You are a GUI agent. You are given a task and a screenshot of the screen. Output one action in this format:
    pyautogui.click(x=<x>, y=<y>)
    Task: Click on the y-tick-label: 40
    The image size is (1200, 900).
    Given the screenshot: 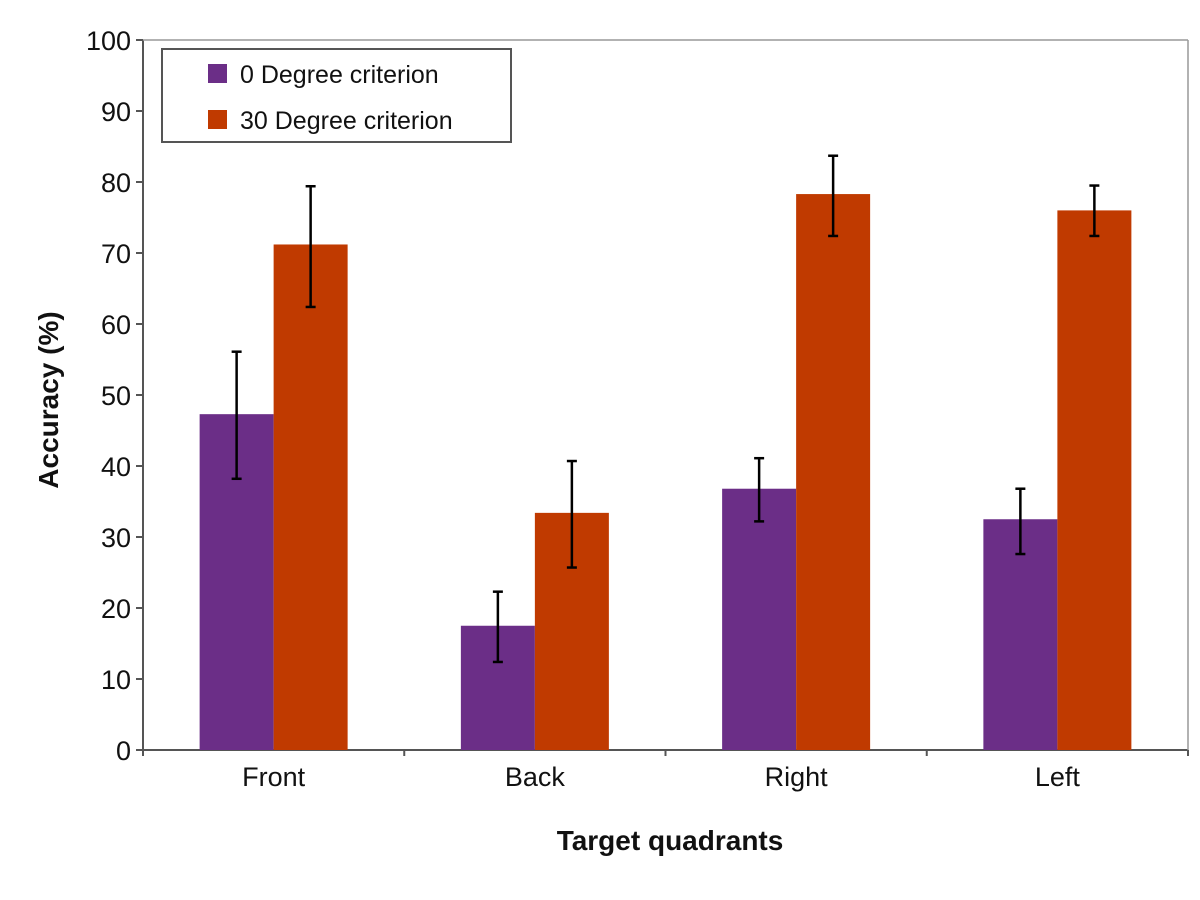 What is the action you would take?
    pyautogui.click(x=116, y=467)
    